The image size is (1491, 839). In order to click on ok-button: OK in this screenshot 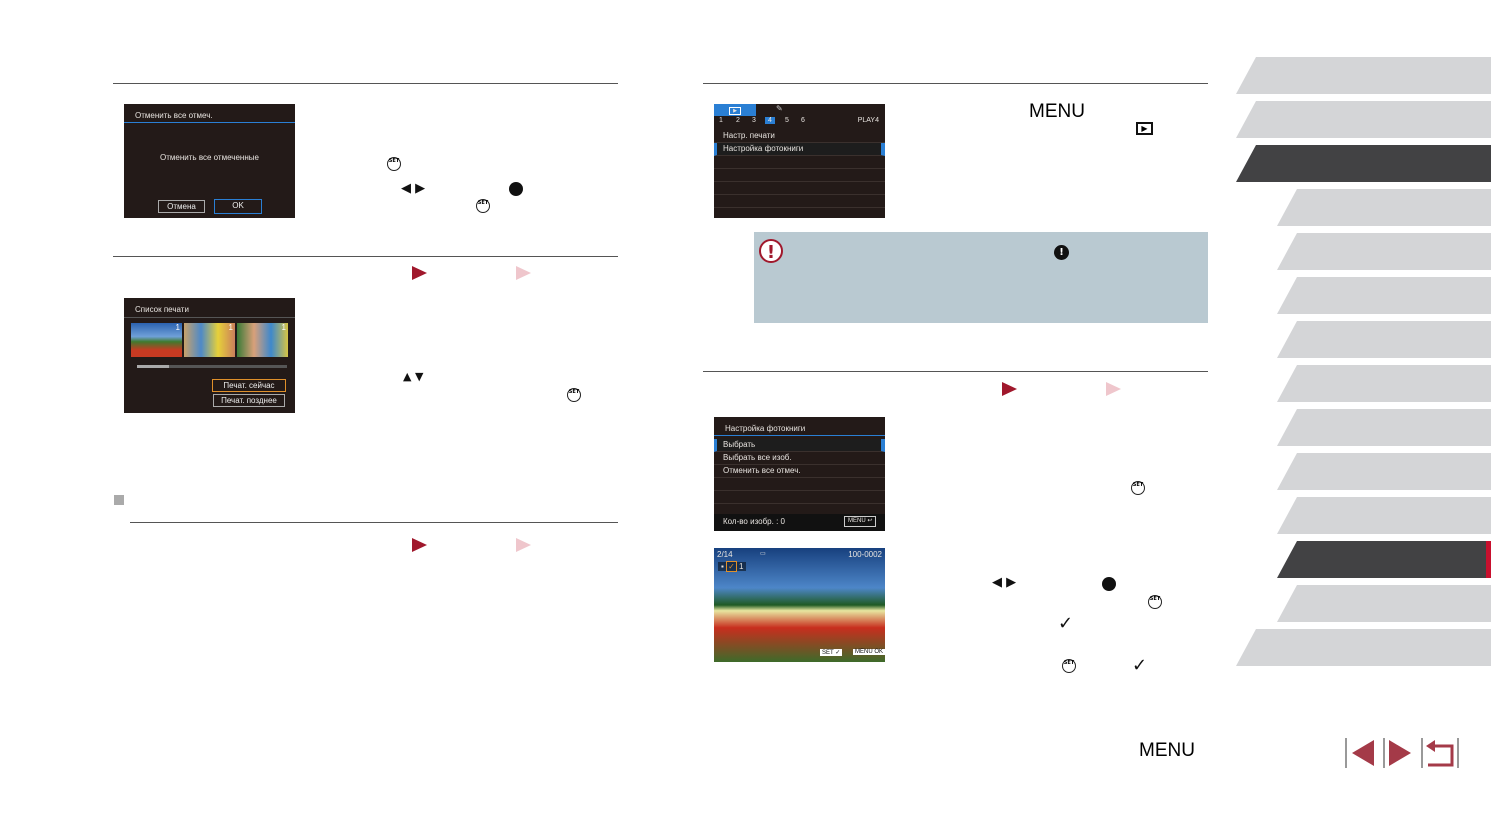, I will do `click(238, 206)`.